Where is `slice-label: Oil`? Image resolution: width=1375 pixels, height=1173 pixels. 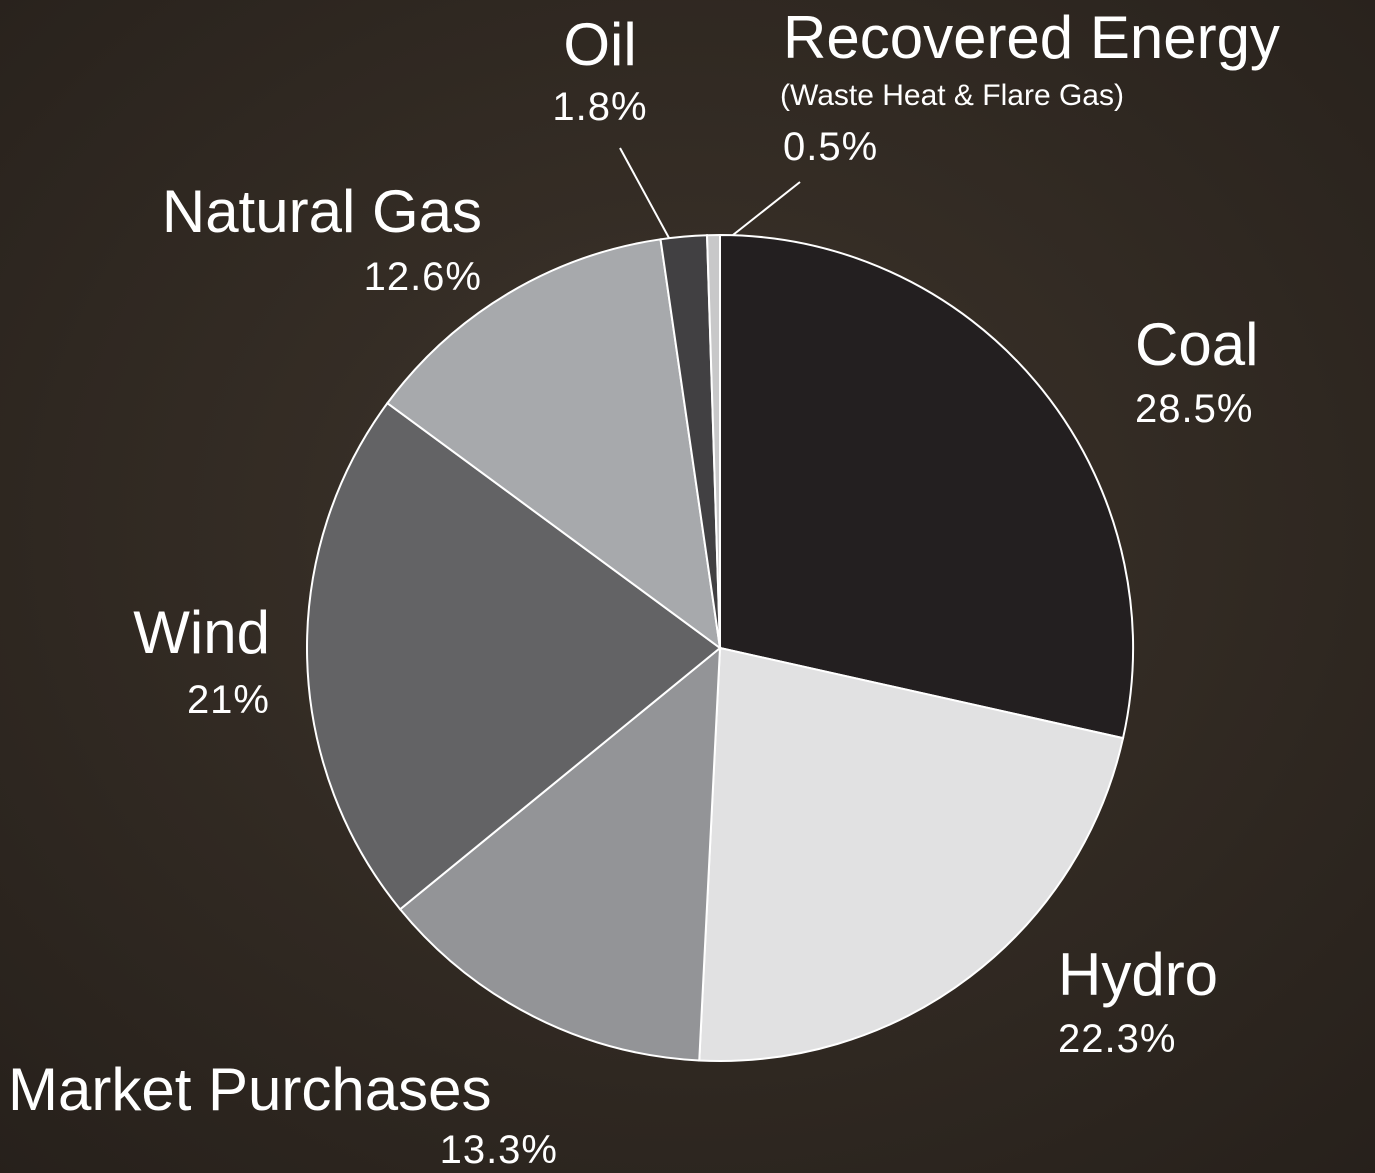
slice-label: Oil is located at coordinates (599, 44).